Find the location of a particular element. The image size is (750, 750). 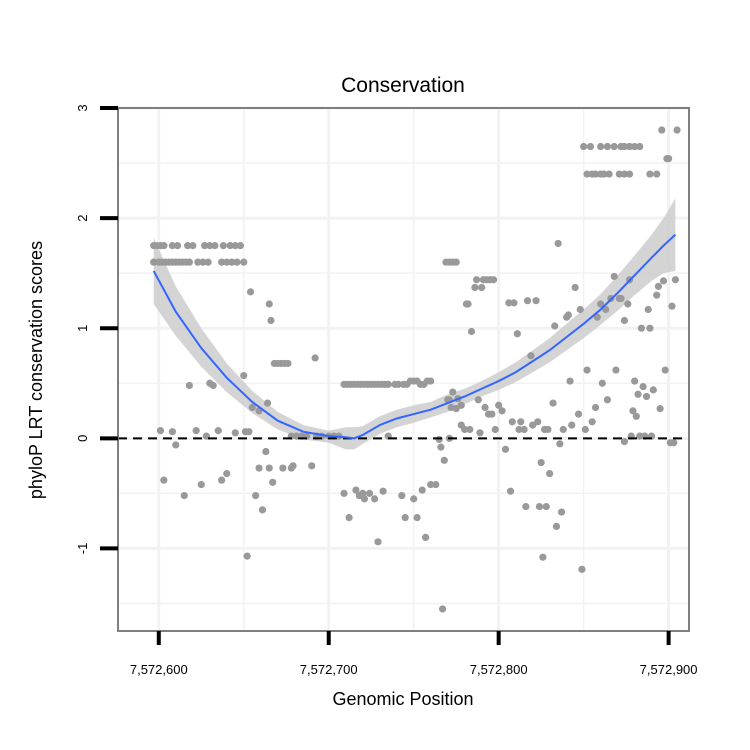

y-tick-label: 3 is located at coordinates (82, 107).